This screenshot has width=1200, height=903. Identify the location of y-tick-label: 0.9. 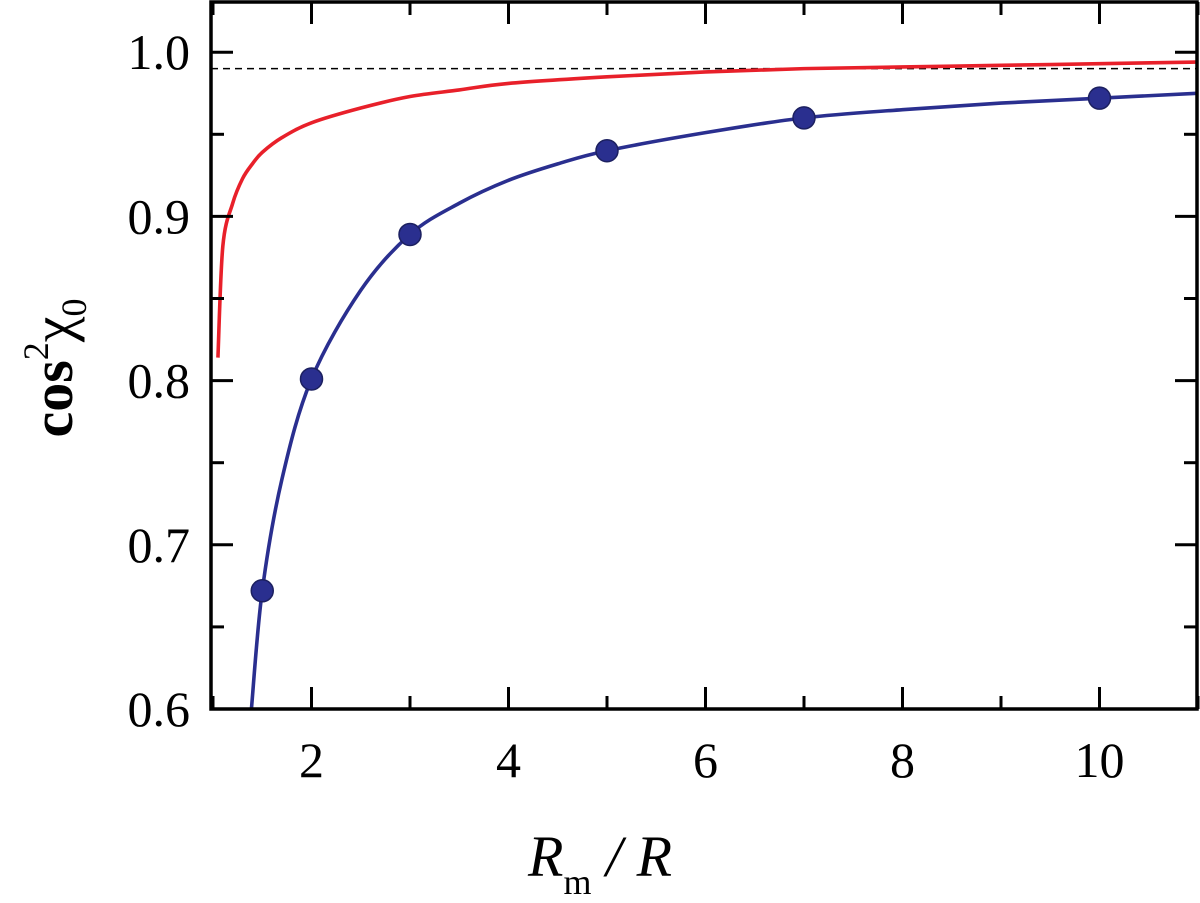
(159, 216).